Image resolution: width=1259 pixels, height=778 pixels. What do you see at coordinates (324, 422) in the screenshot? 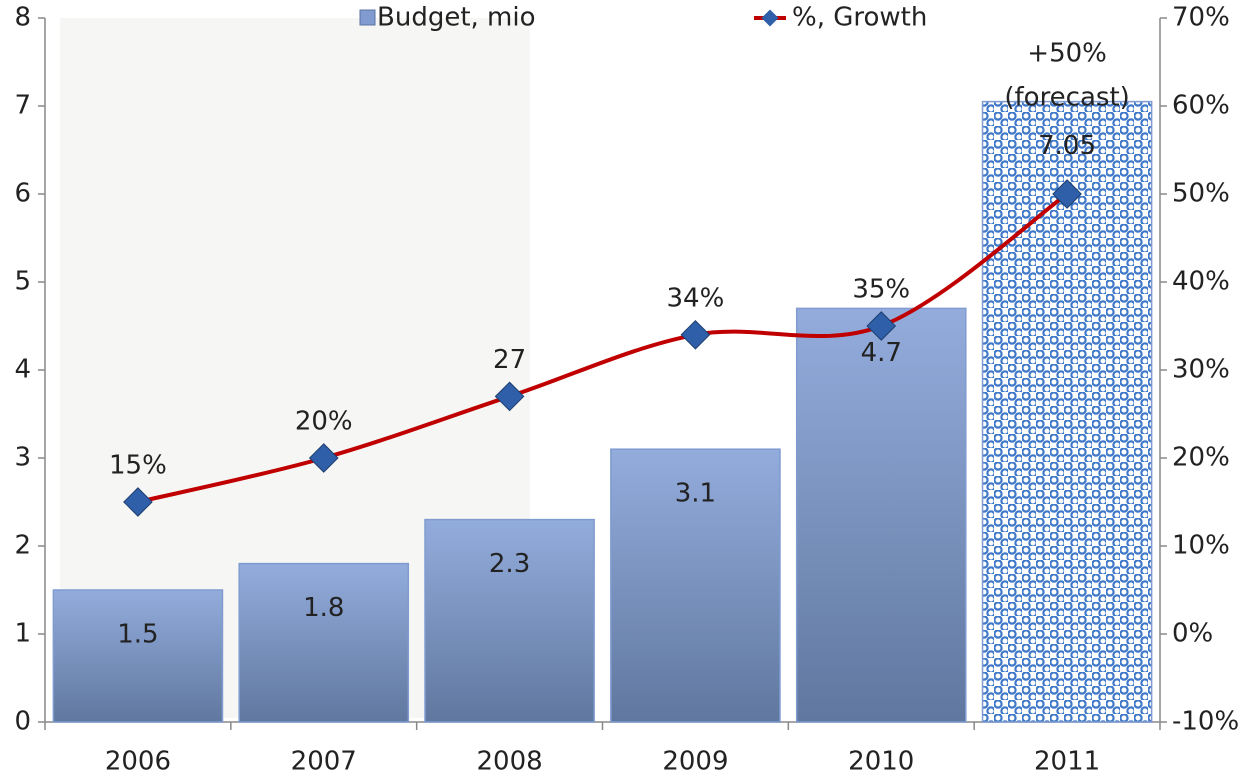
I see `growth-value-label: 20%` at bounding box center [324, 422].